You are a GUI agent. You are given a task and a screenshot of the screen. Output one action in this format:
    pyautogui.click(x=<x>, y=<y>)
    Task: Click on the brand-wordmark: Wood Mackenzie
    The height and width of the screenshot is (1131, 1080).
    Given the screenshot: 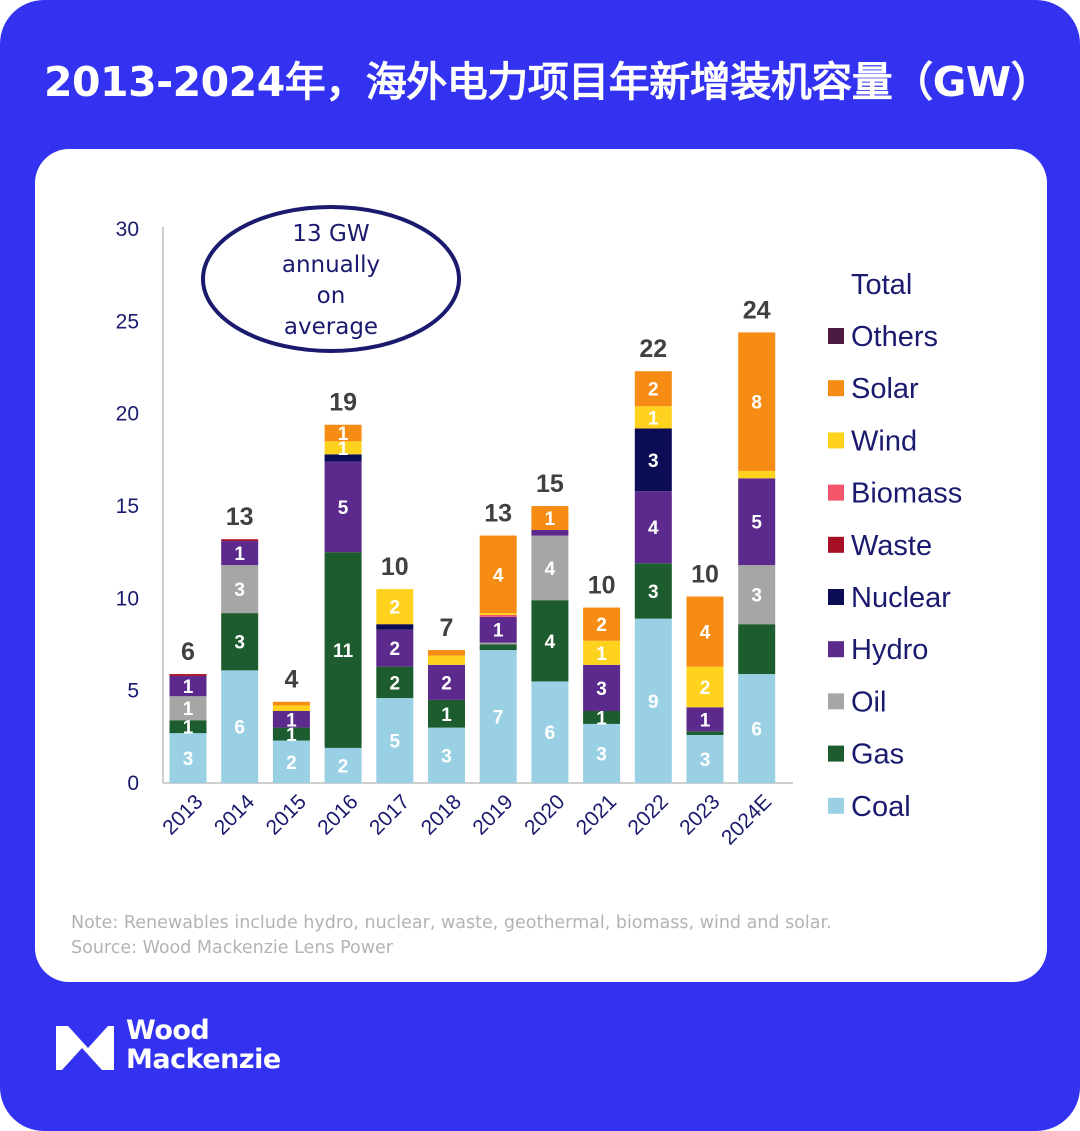 What is the action you would take?
    pyautogui.click(x=203, y=1045)
    